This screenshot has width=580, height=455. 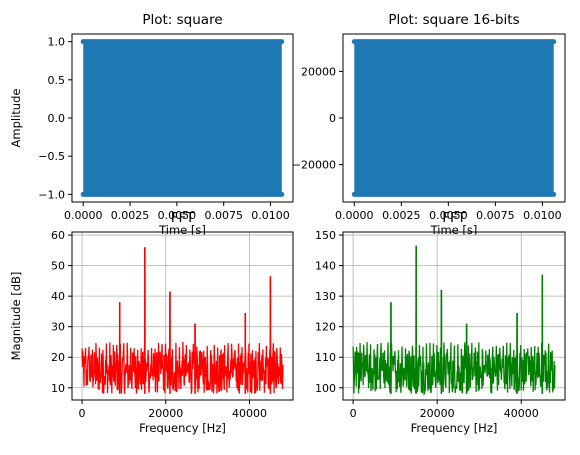 I want to click on y-tick-label: 50, so click(x=58, y=266).